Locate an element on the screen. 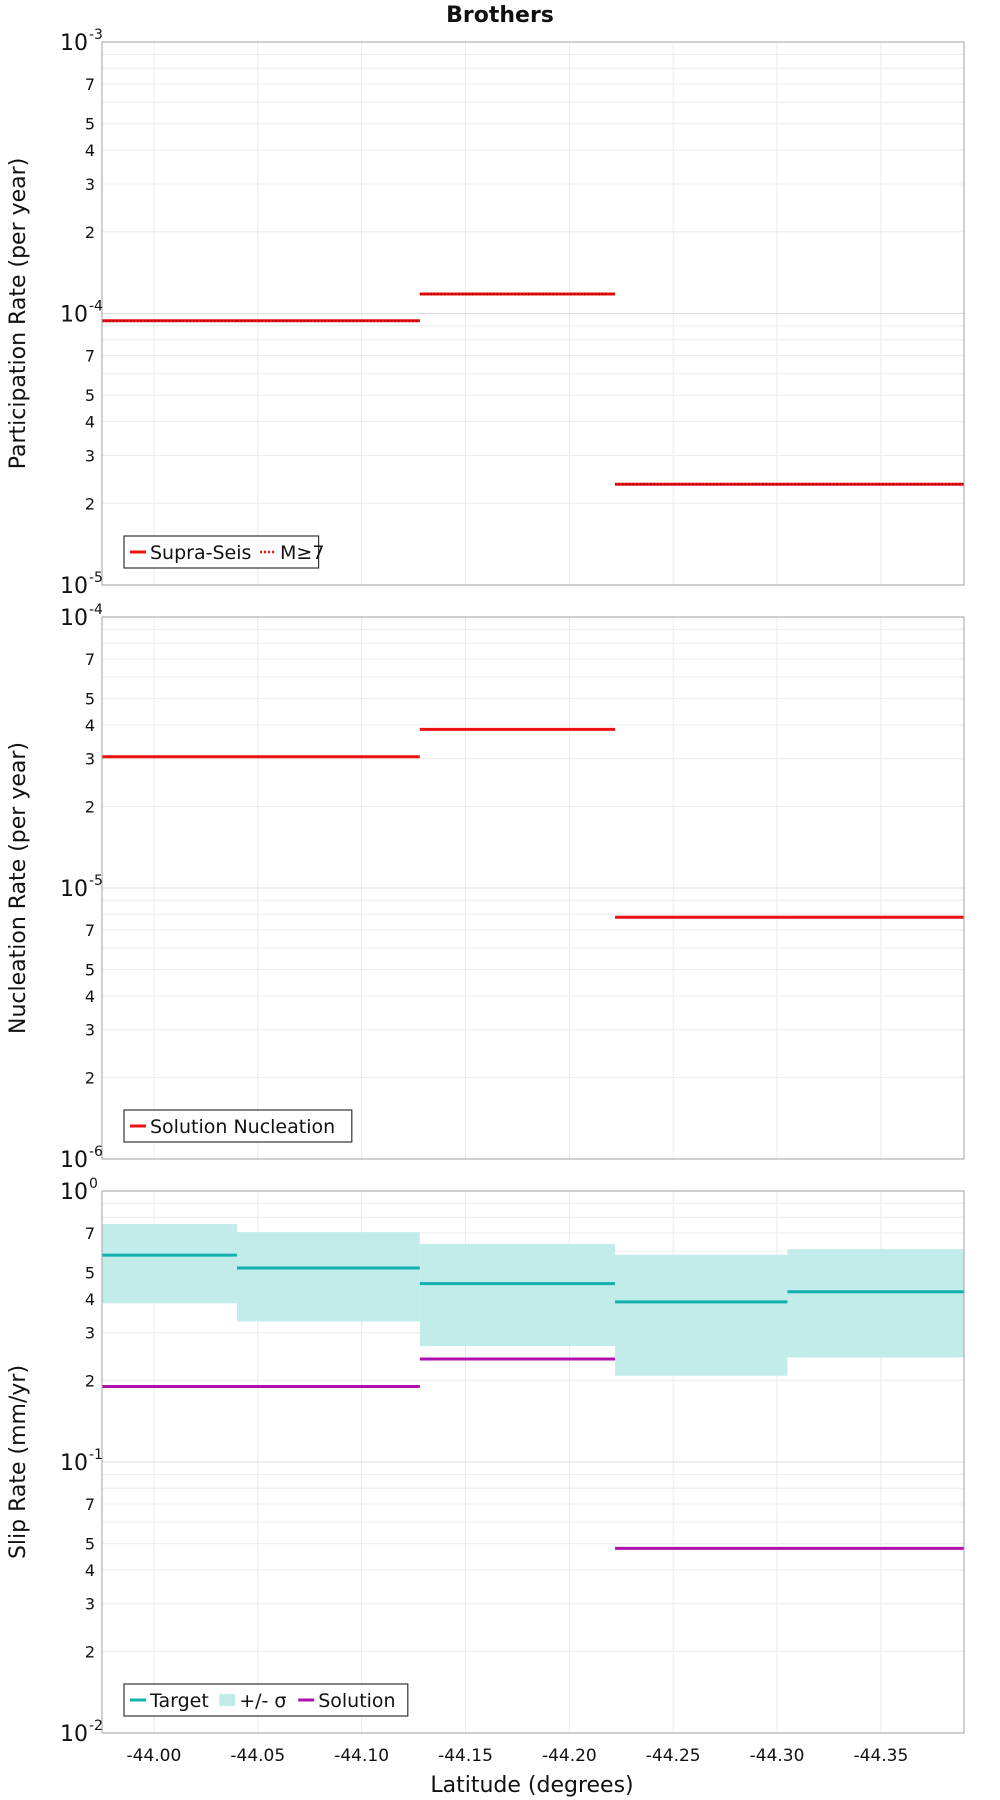  x-axis-label: Latitude (degrees) is located at coordinates (531, 1785).